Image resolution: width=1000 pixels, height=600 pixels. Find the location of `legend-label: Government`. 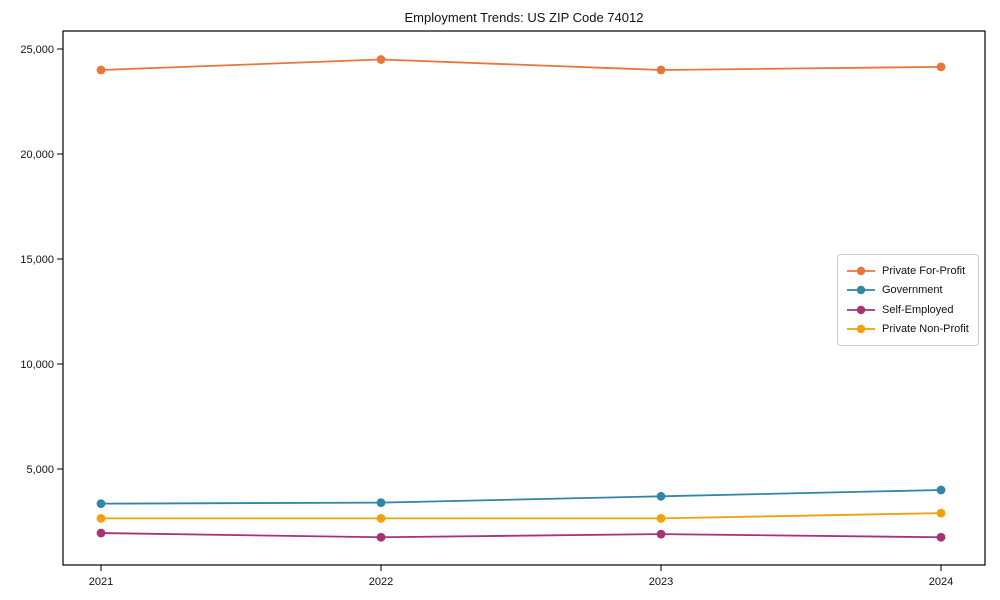

legend-label: Government is located at coordinates (912, 290).